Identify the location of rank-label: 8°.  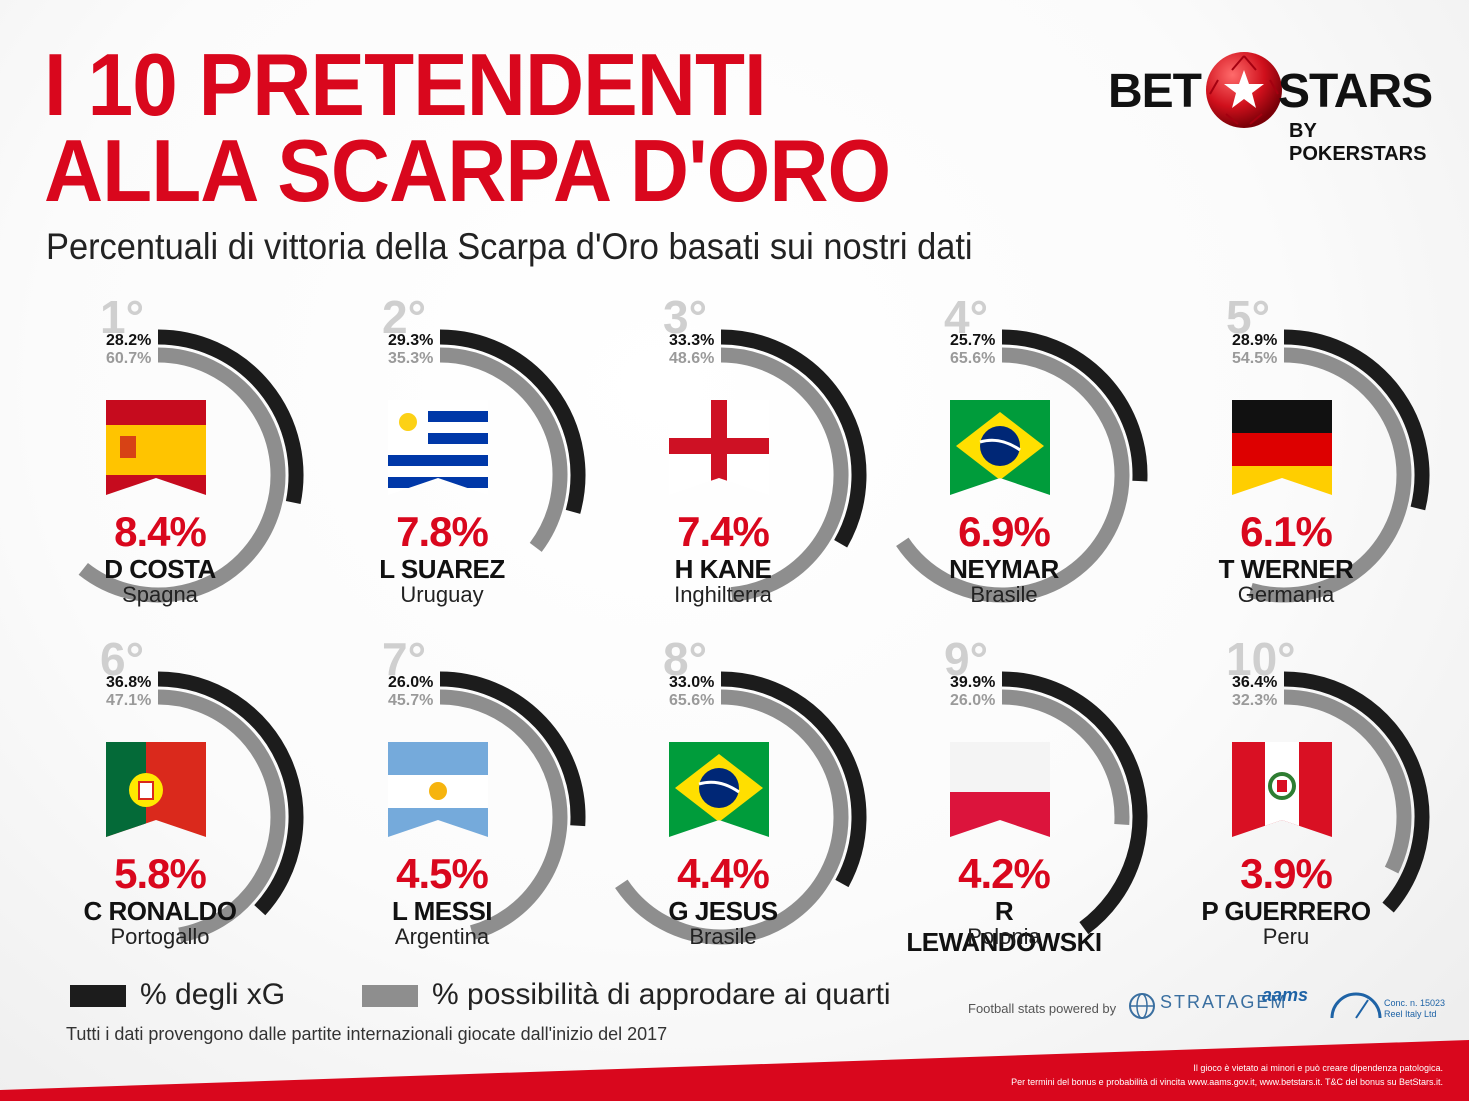
(685, 659).